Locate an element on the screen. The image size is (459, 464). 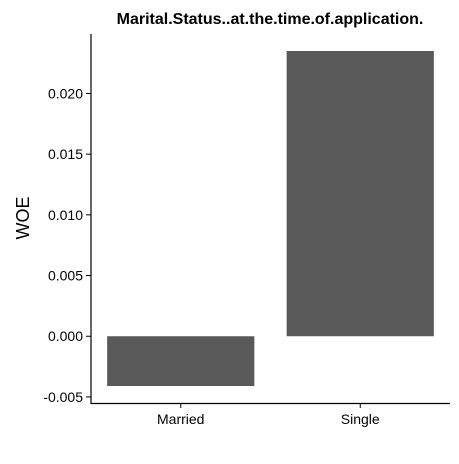
y-tick-label: 0.010 is located at coordinates (65, 215).